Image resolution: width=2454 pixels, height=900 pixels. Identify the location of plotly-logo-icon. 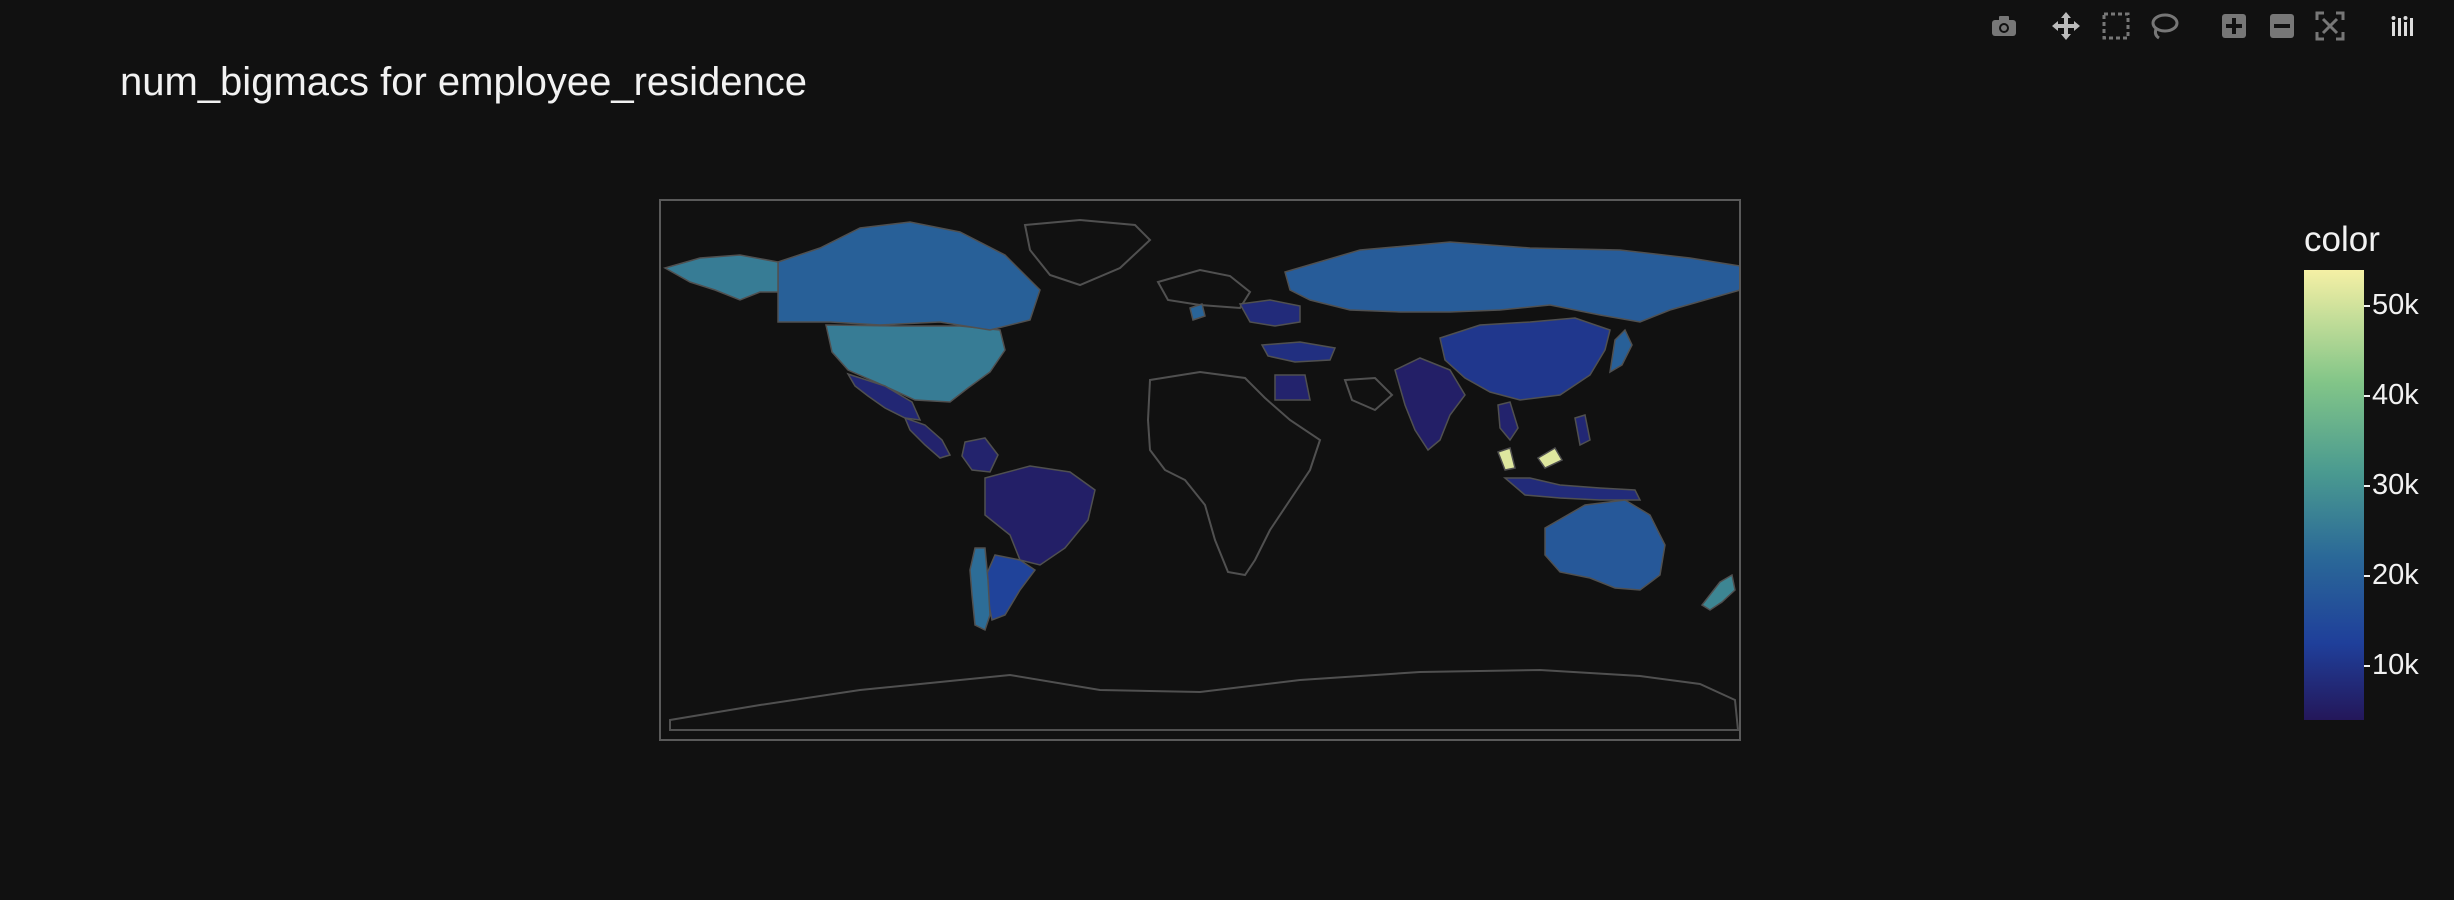
(2402, 26).